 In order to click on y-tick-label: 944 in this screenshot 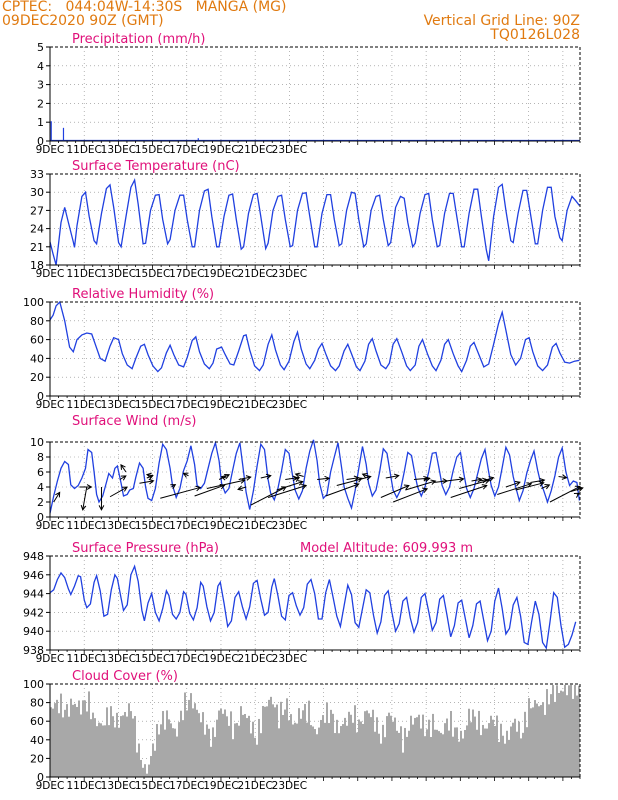, I will do `click(33, 594)`.